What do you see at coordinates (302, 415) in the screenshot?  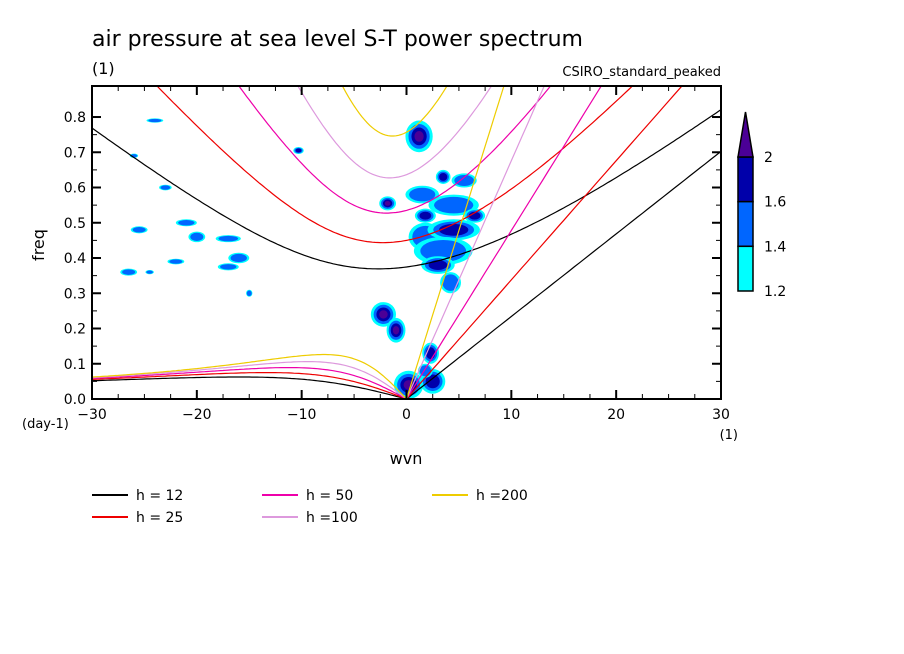 I see `x-tick-label: −10` at bounding box center [302, 415].